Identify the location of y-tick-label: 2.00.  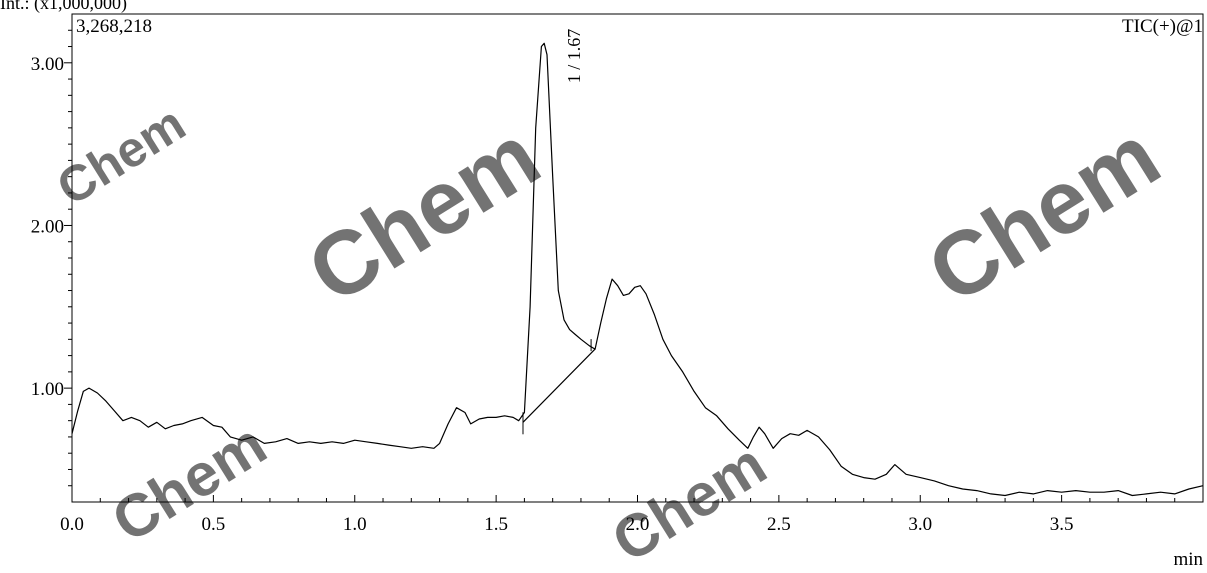
(47, 226).